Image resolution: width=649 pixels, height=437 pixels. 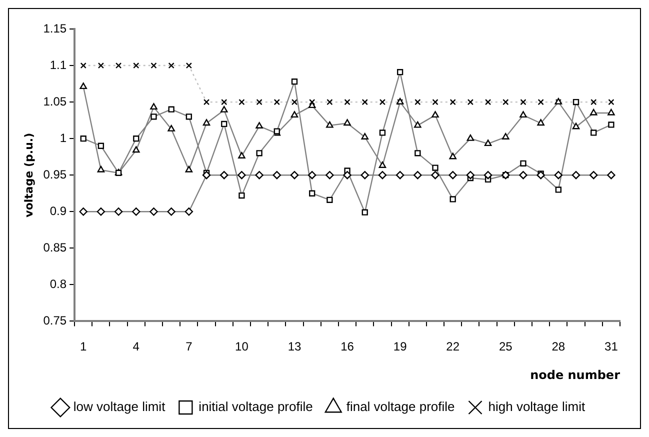 I want to click on y-tick-label: 1.1, so click(x=58, y=65).